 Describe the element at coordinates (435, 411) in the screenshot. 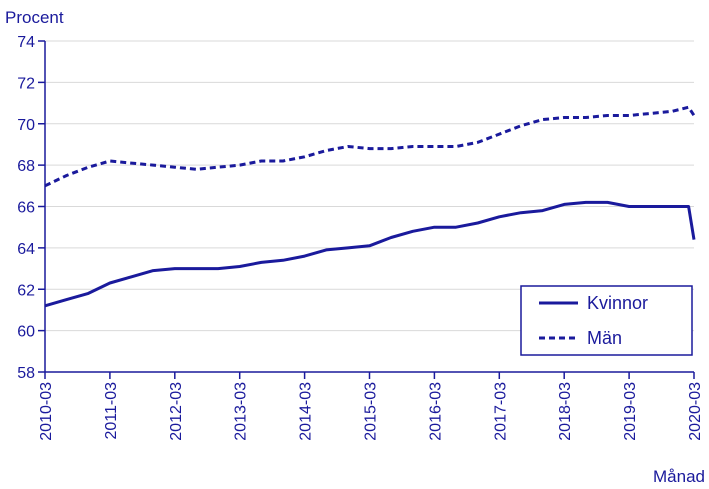

I see `x-tick-label-2016-03: 2016-03` at that location.